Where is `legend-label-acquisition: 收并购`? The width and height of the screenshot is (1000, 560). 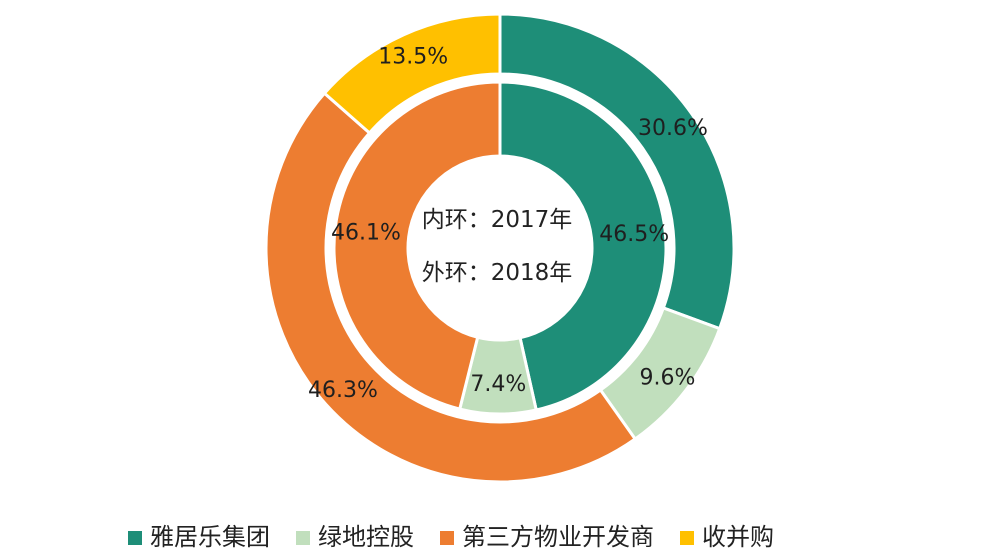
legend-label-acquisition: 收并购 is located at coordinates (738, 537).